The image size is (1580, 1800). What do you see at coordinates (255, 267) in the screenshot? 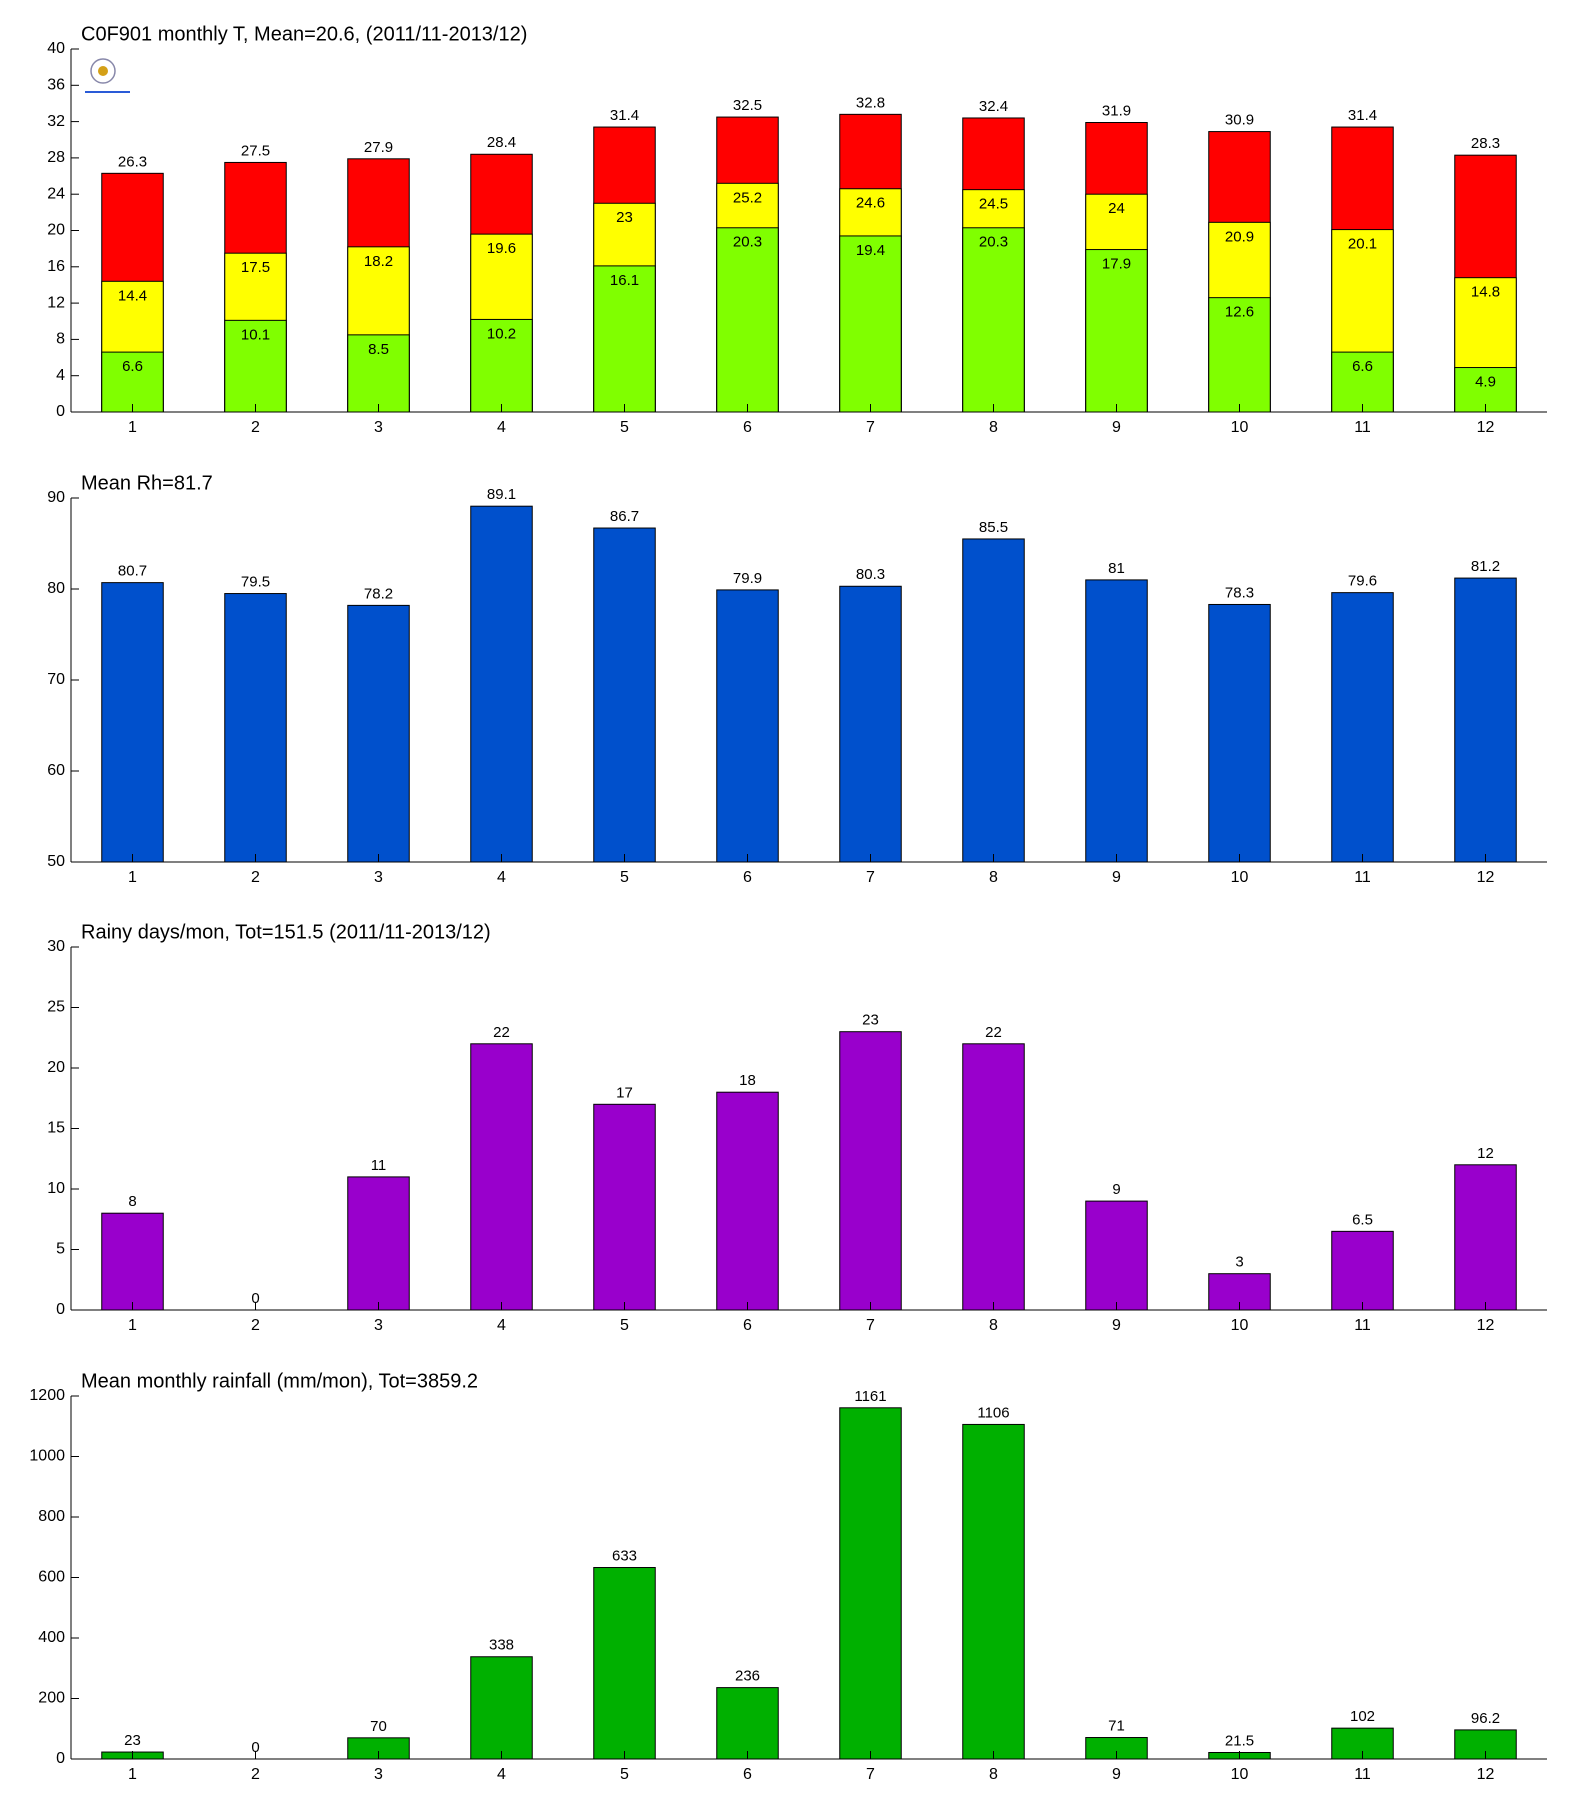
I see `value-label: 17.5` at bounding box center [255, 267].